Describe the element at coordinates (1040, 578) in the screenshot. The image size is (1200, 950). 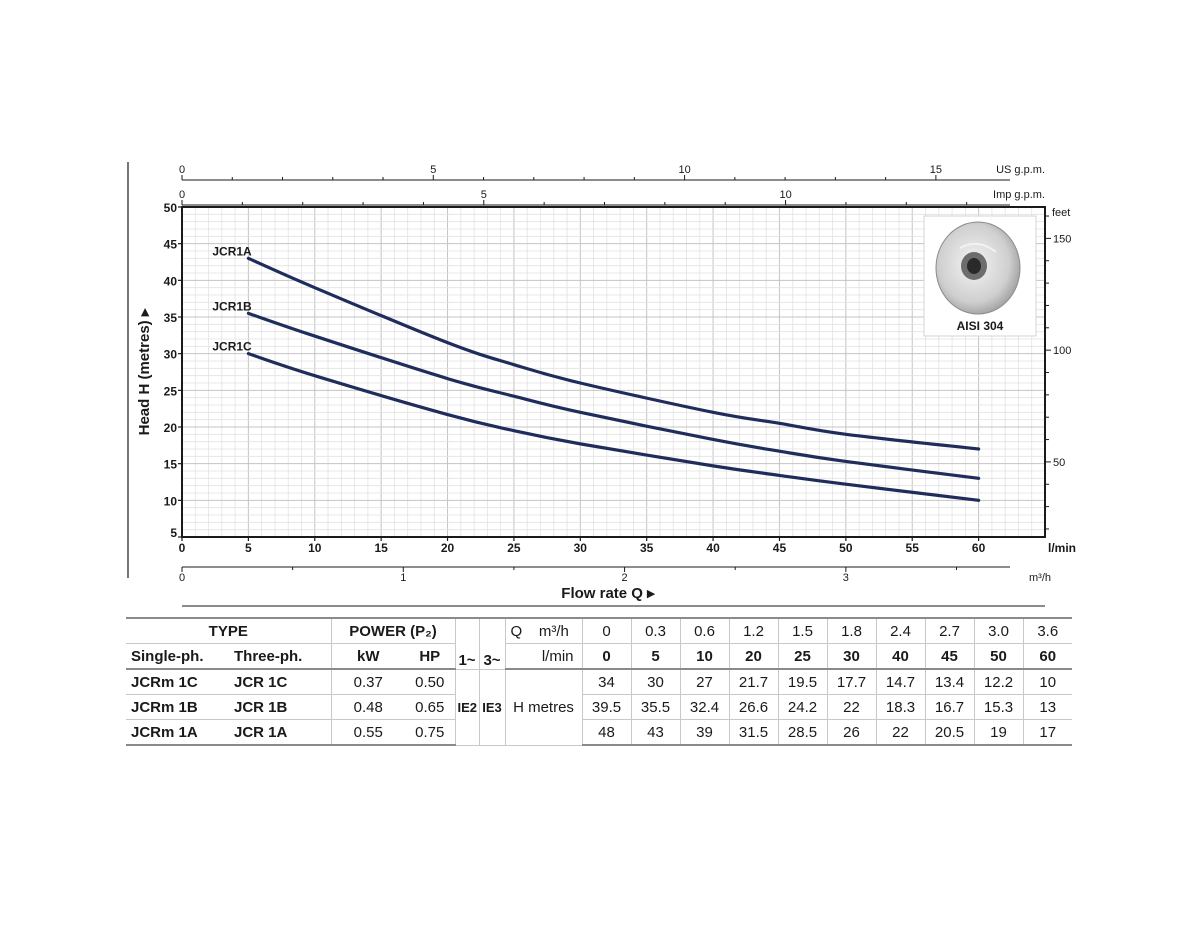
I see `m3h-unit-label: m³/h` at that location.